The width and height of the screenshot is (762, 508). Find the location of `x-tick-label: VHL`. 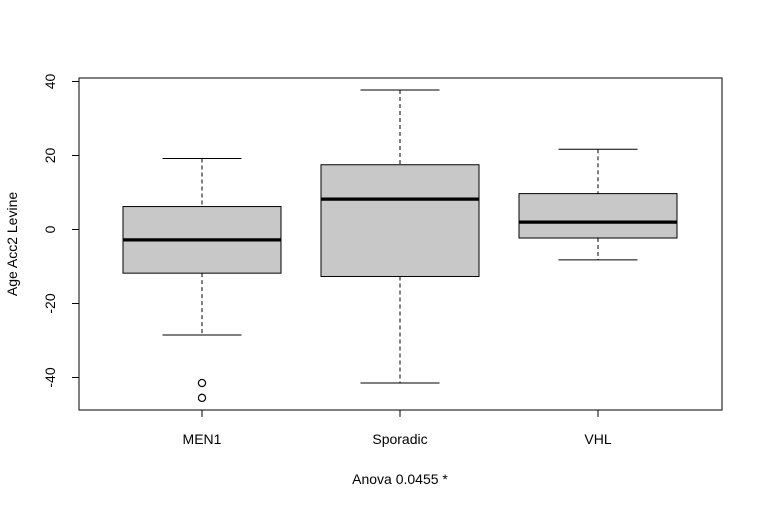

x-tick-label: VHL is located at coordinates (597, 439).